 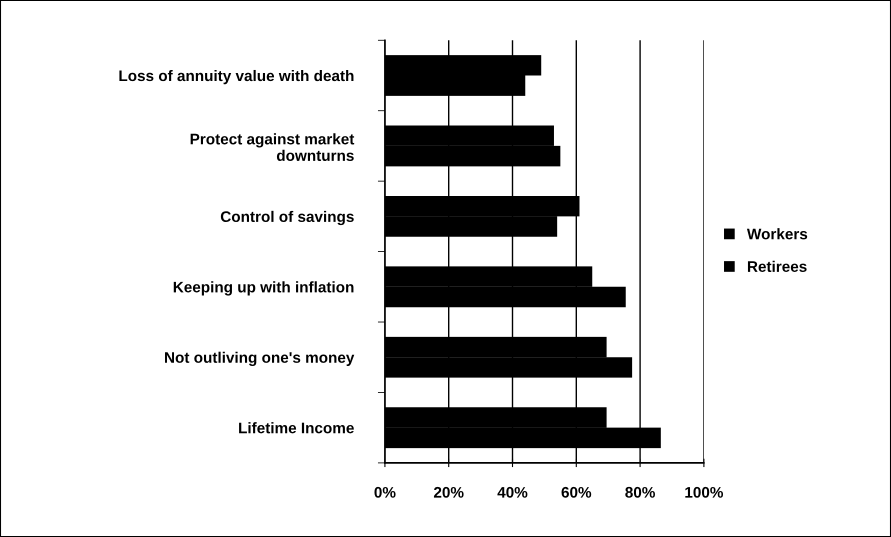 I want to click on legend-label: Workers, so click(x=777, y=234).